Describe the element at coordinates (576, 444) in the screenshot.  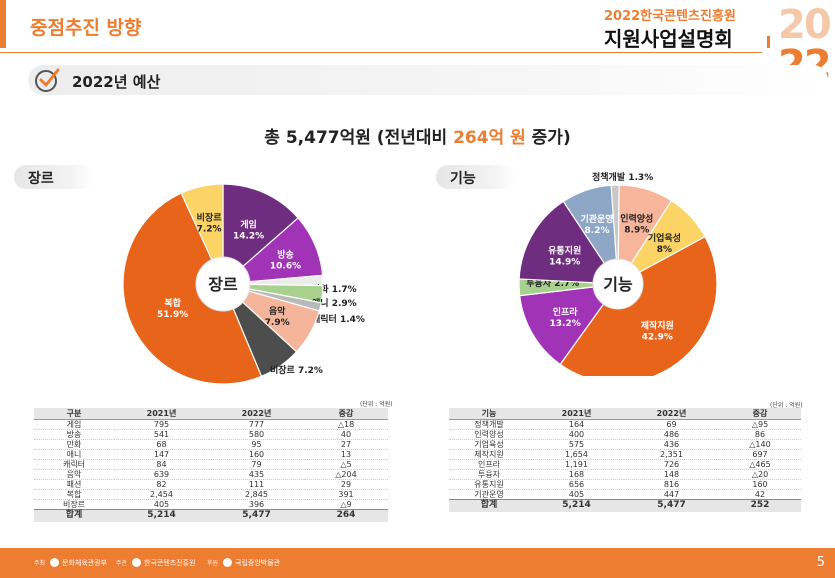
I see `function-cell: 575` at that location.